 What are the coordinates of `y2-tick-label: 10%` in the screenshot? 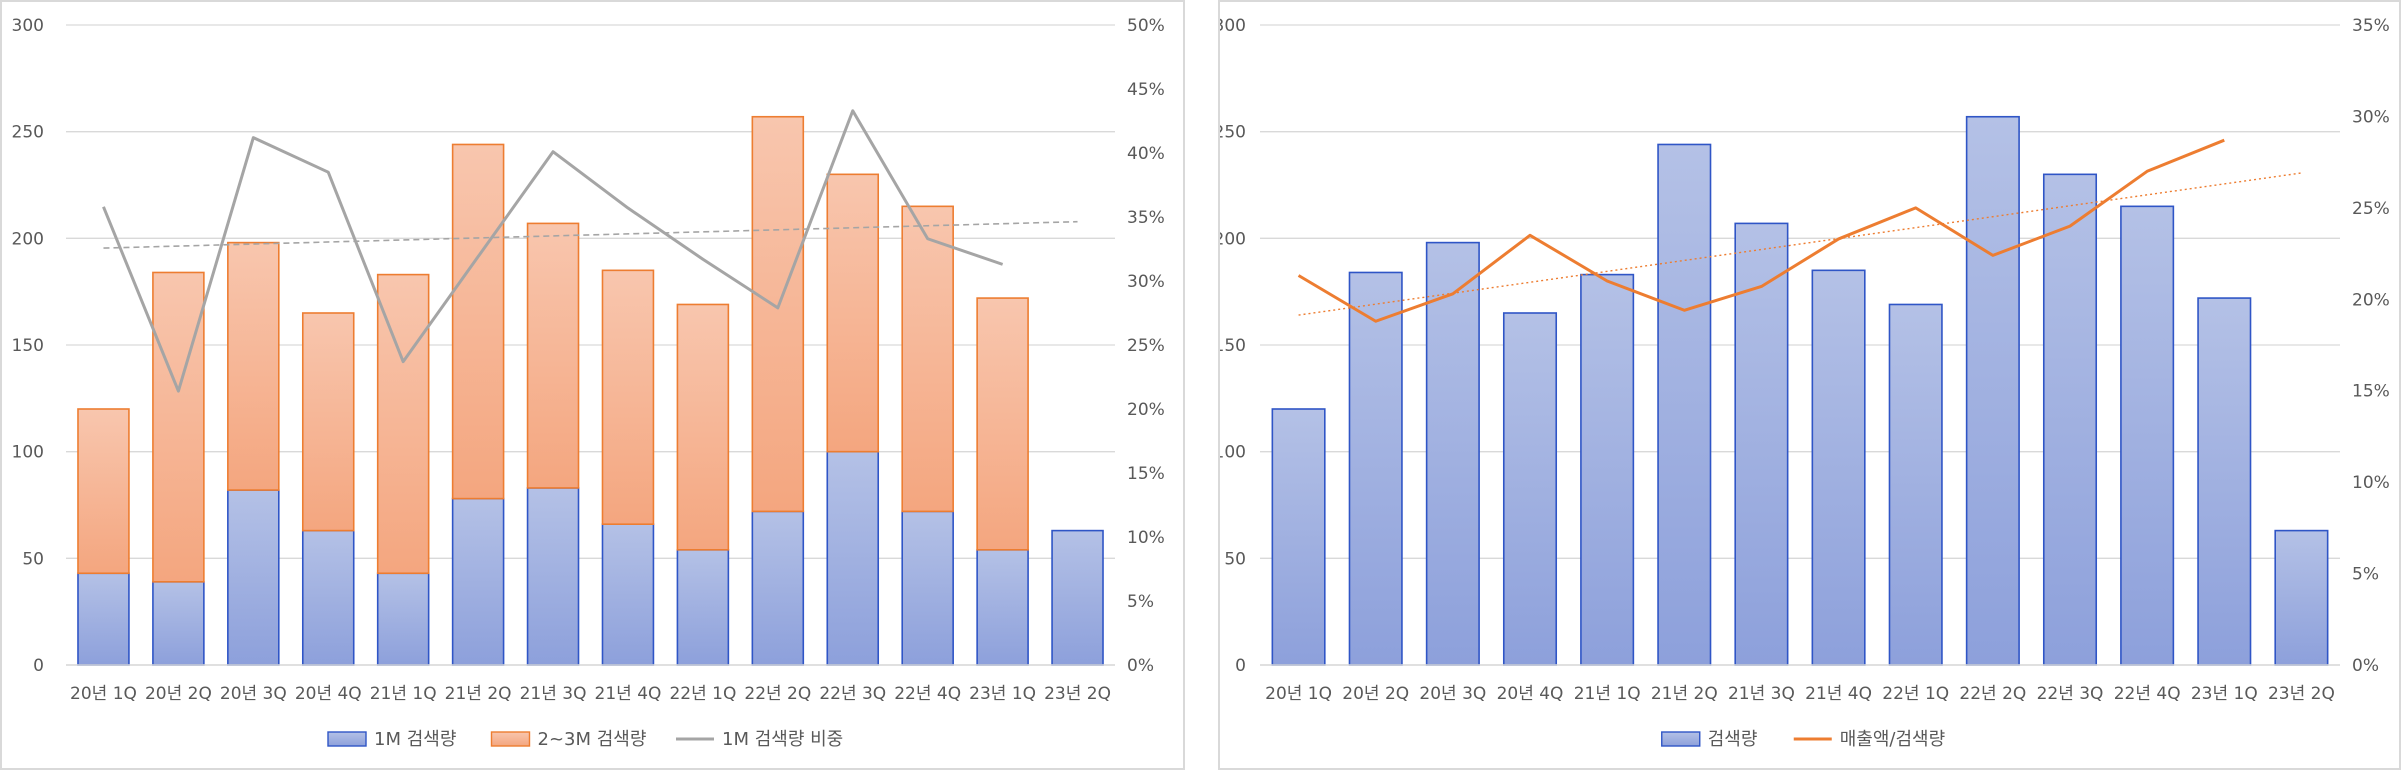 It's located at (1146, 538).